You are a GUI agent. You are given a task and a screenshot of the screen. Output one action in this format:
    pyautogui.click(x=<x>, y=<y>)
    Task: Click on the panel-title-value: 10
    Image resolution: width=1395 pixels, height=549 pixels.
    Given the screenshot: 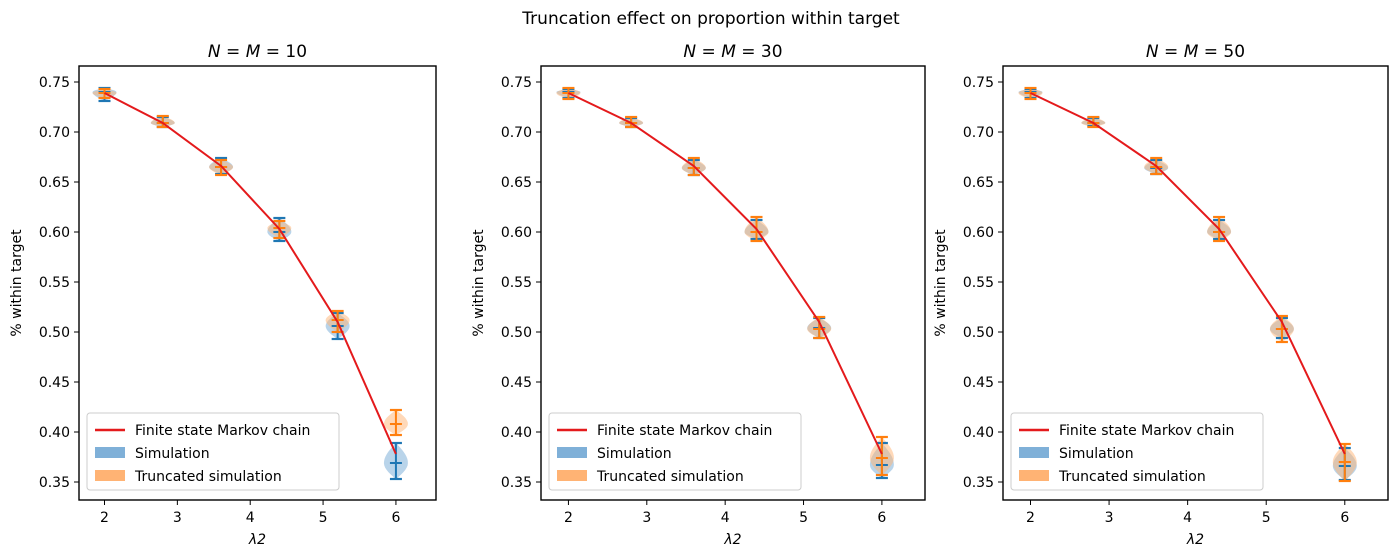 What is the action you would take?
    pyautogui.click(x=296, y=52)
    